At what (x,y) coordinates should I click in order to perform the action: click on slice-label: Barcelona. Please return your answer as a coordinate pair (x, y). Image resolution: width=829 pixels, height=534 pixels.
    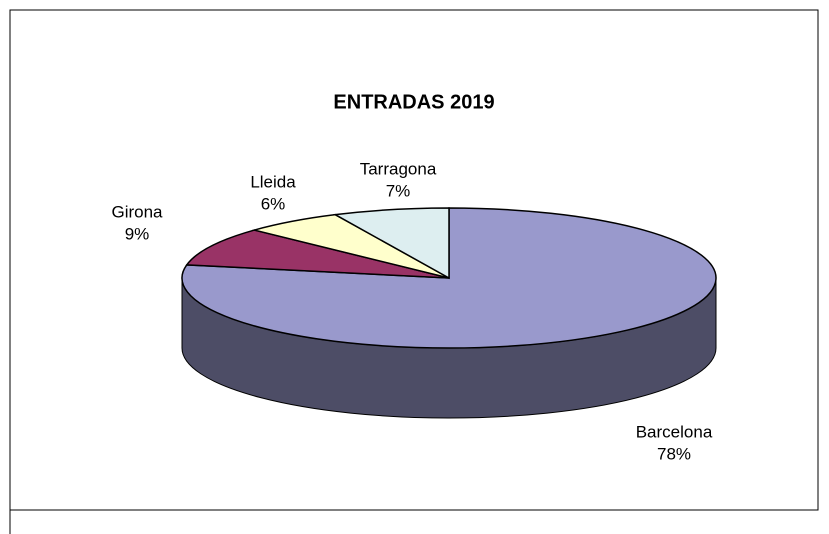
    Looking at the image, I should click on (674, 431).